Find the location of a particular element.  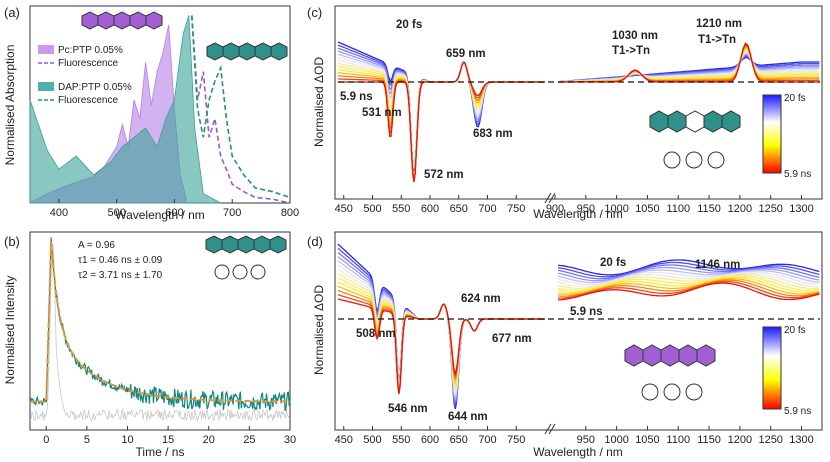

ta-xtick-label-11: 1100 is located at coordinates (678, 209).